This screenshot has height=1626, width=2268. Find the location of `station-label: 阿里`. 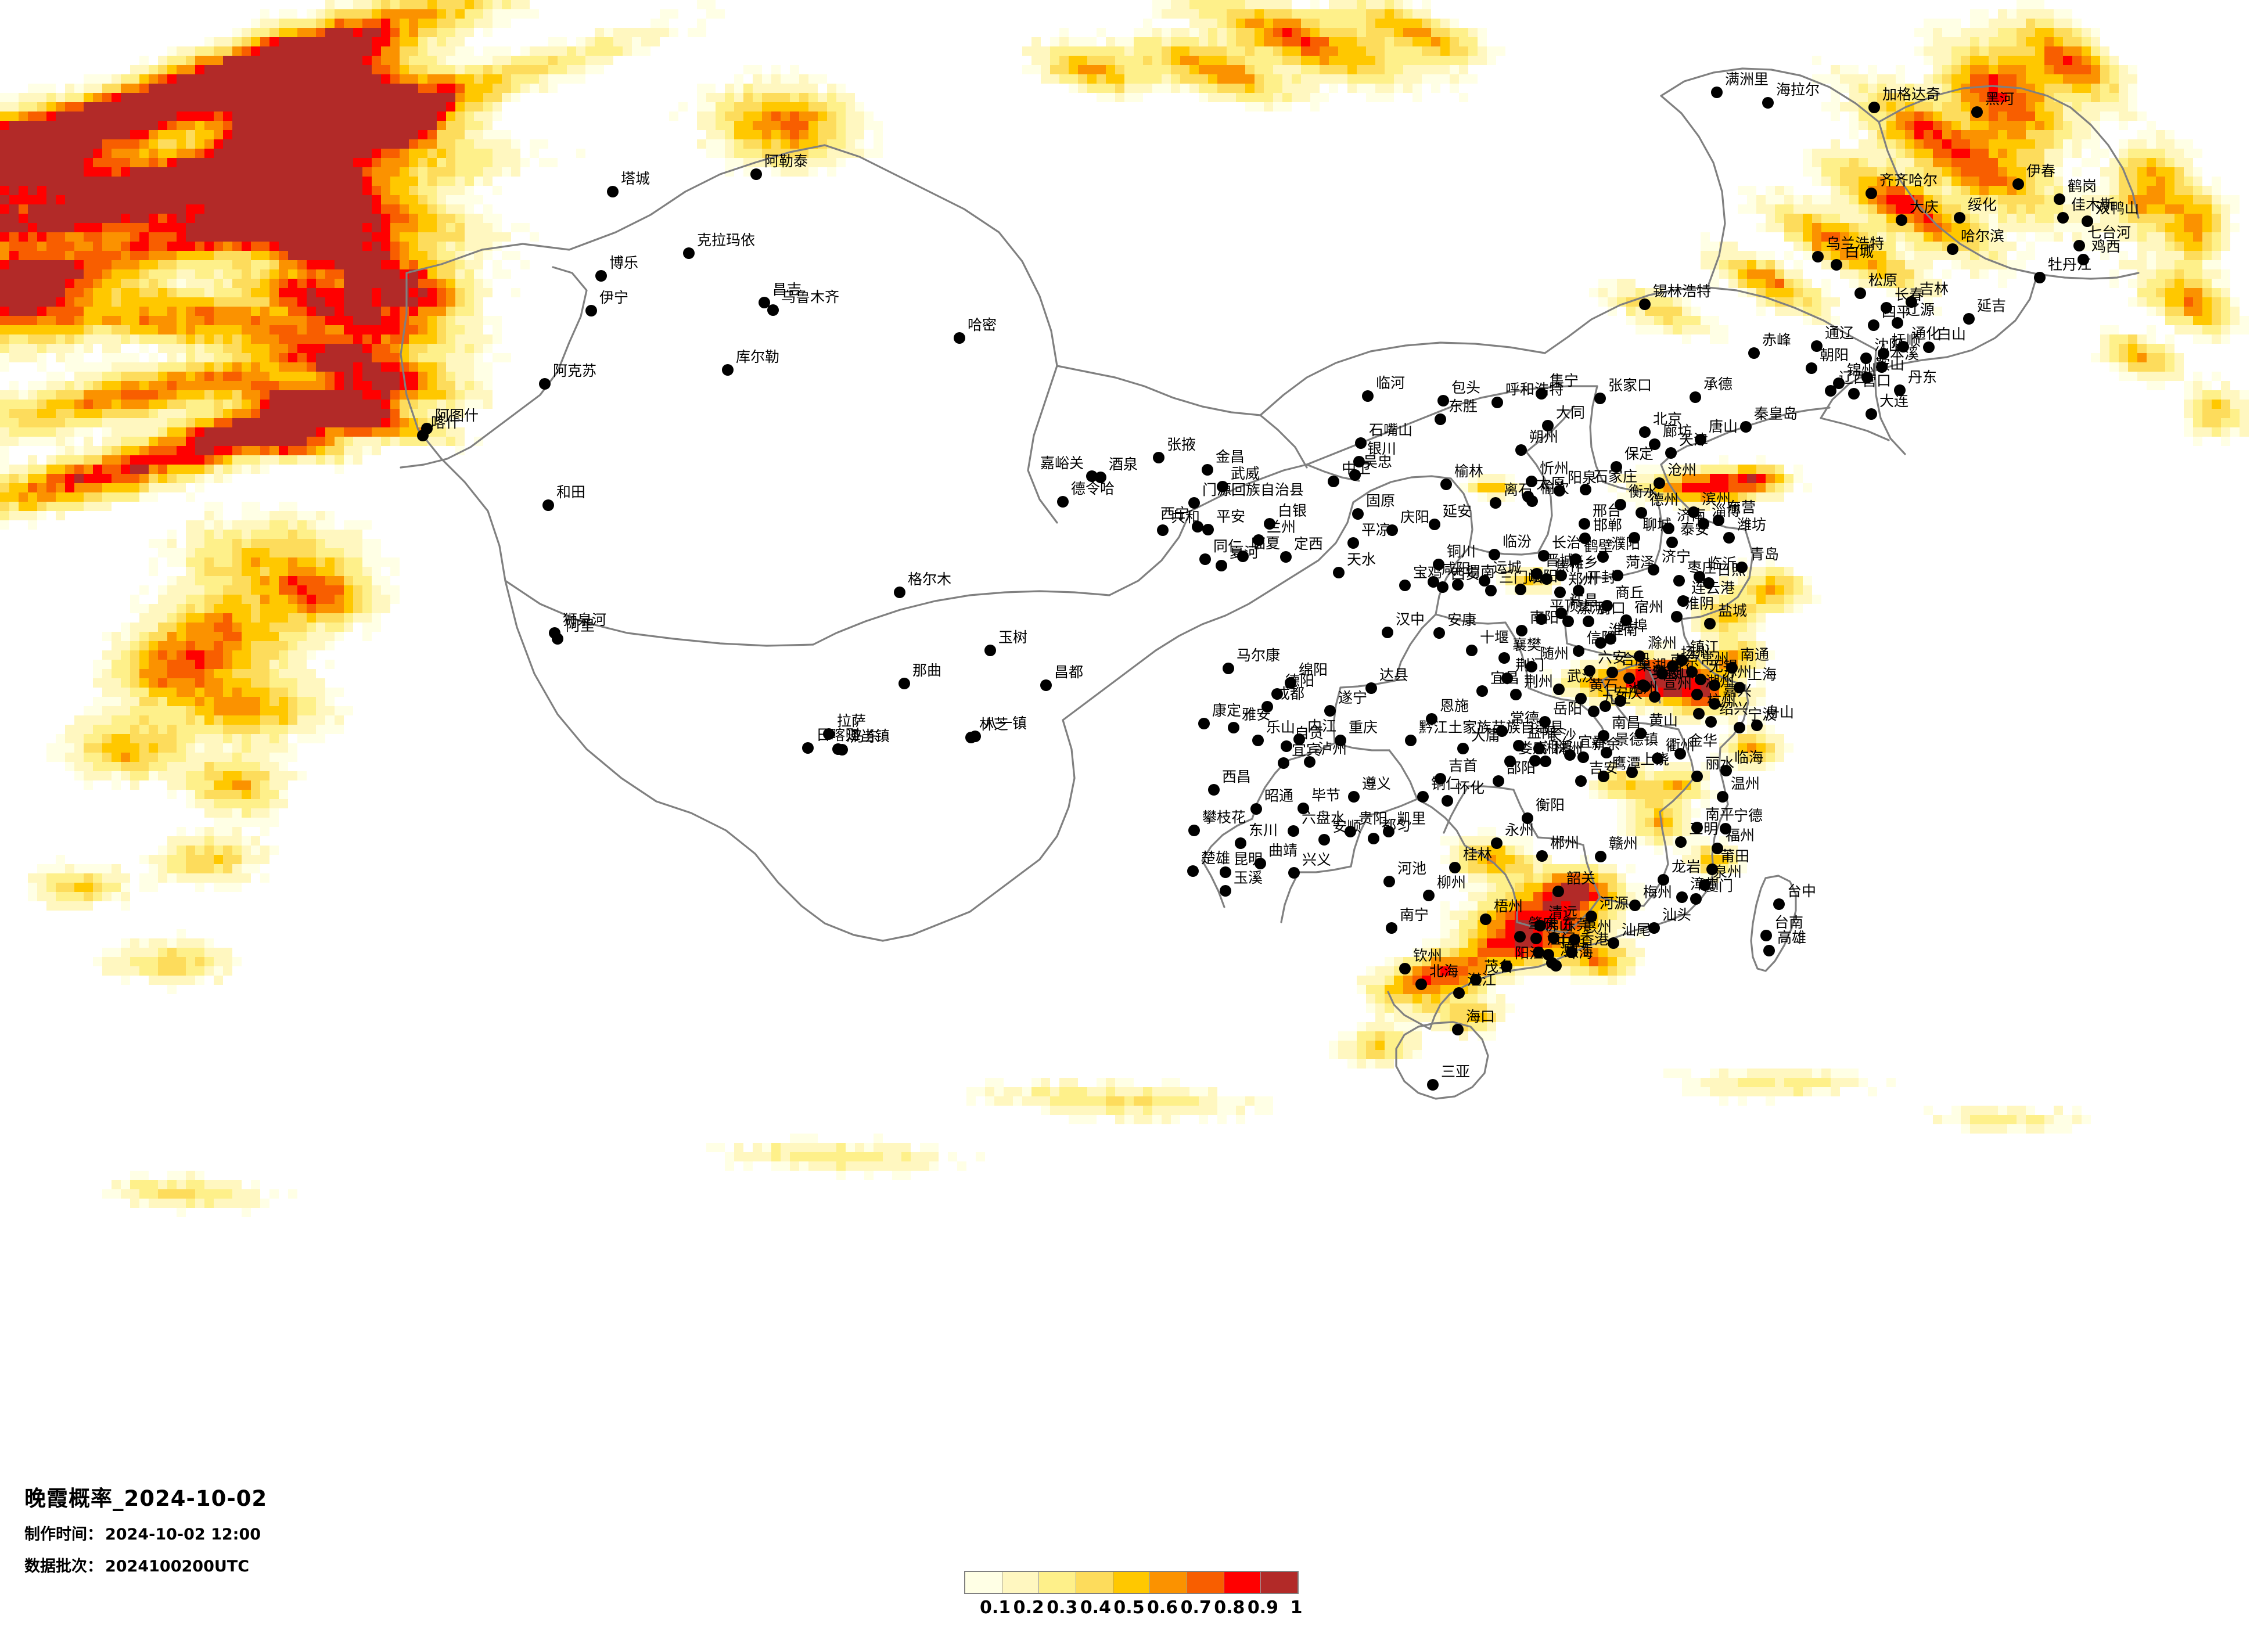

station-label: 阿里 is located at coordinates (580, 625).